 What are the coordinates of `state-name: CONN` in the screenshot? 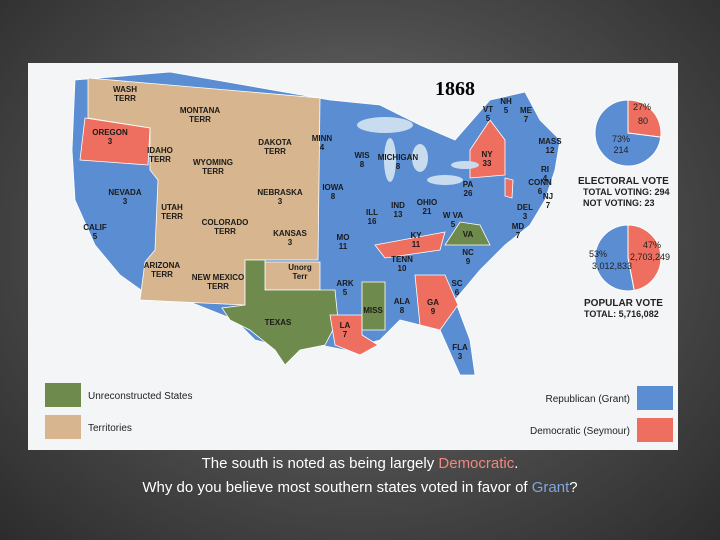 It's located at (540, 182).